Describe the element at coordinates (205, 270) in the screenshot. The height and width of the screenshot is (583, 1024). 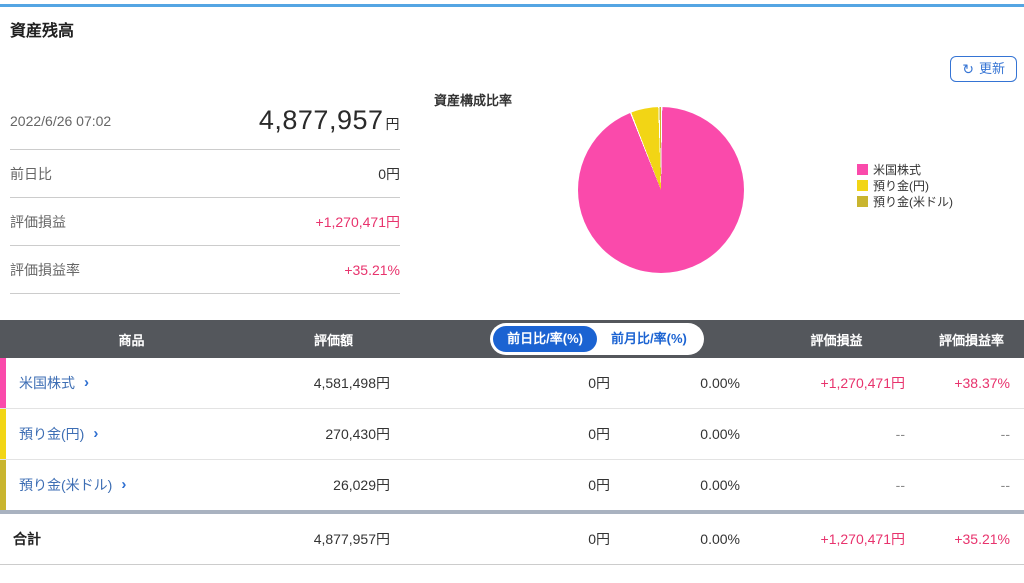
I see `summary-row: 評価損益率 +35.21%` at that location.